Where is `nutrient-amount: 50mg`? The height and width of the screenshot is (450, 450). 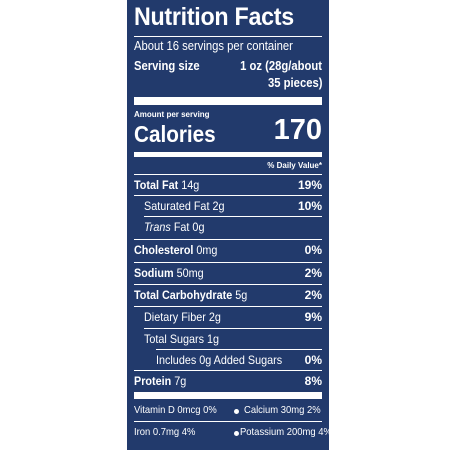 nutrient-amount: 50mg is located at coordinates (190, 273).